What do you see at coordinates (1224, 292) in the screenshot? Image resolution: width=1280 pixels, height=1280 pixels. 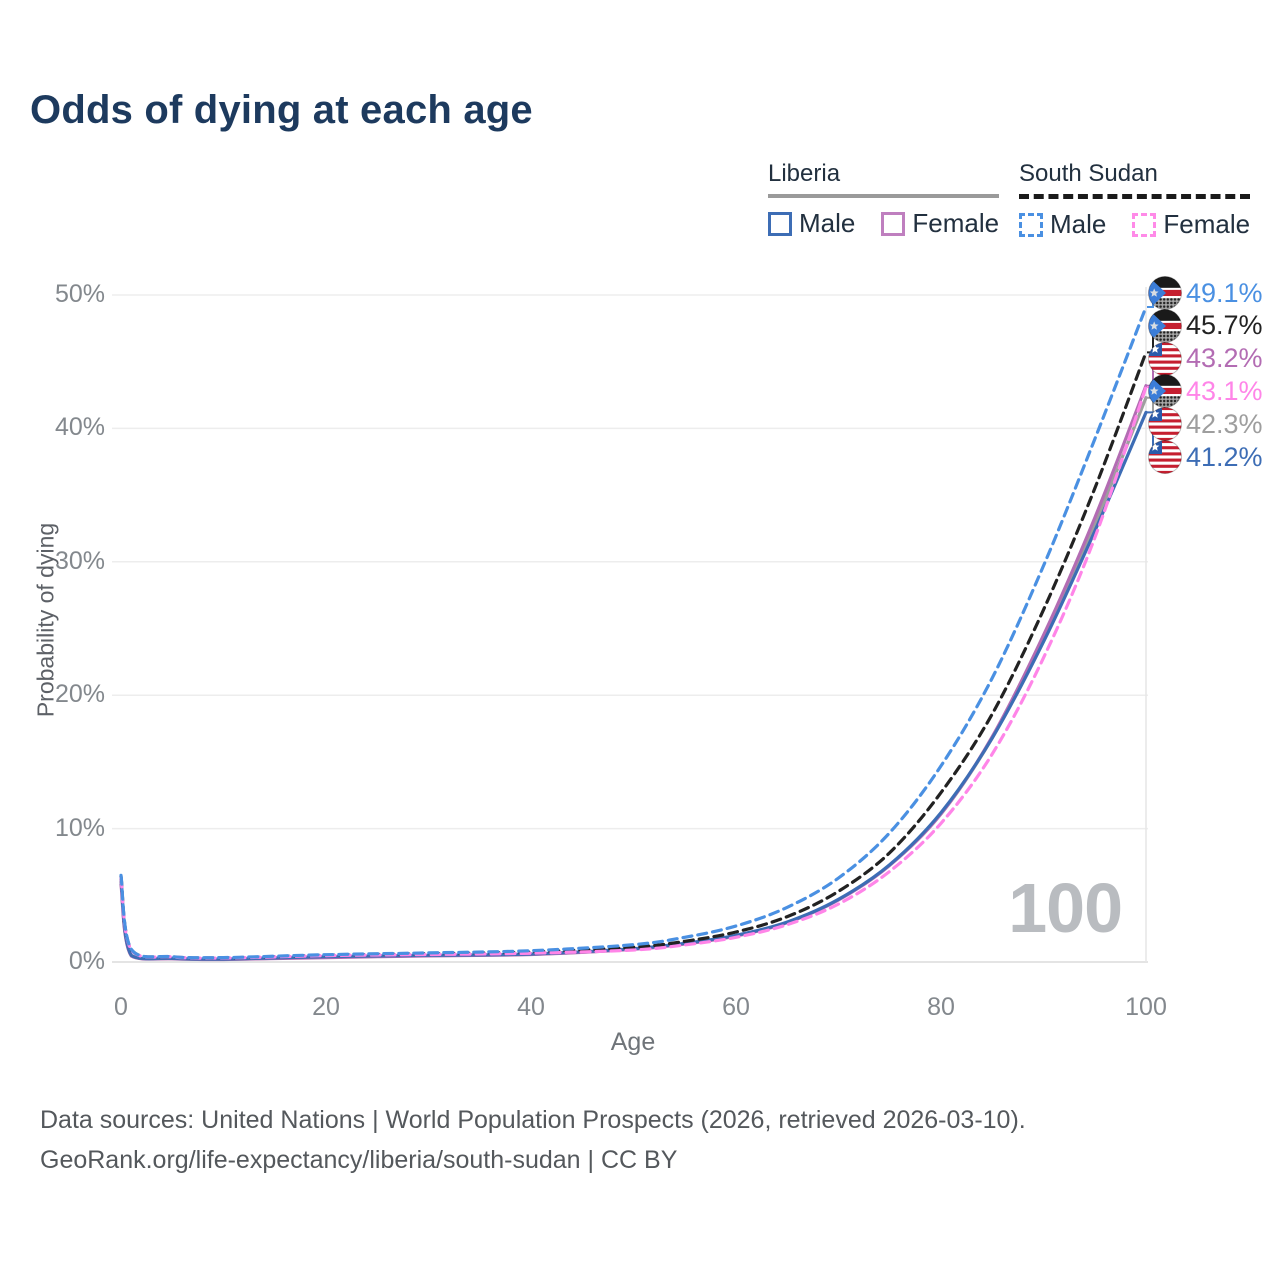 I see `end-label-value: 49.1%` at bounding box center [1224, 292].